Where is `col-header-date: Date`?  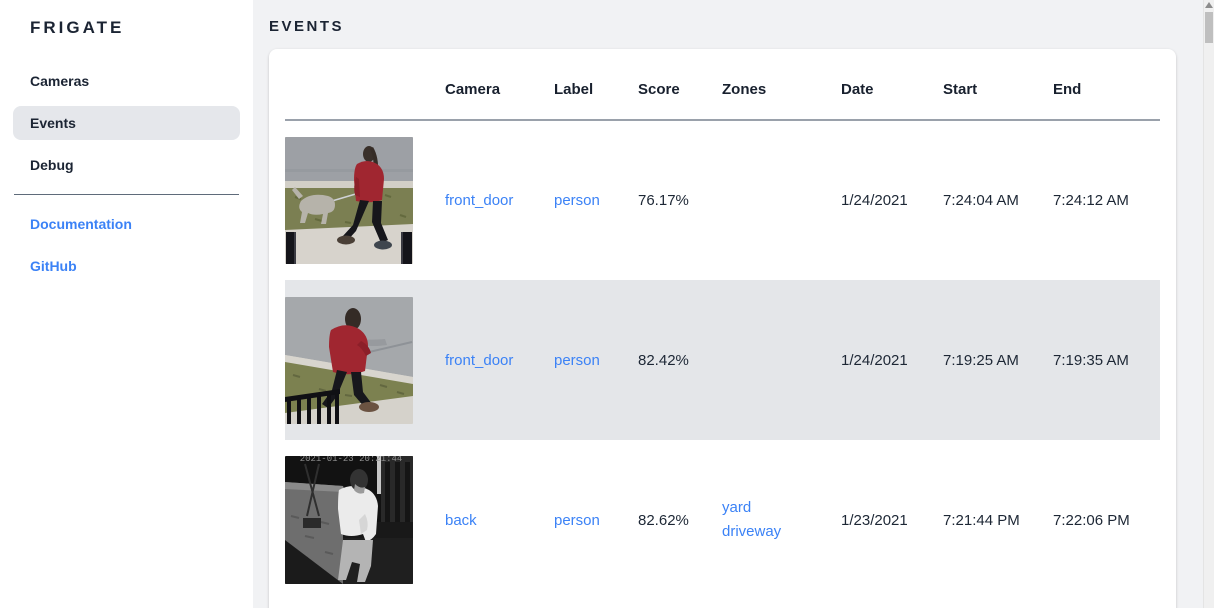
col-header-date: Date is located at coordinates (892, 85).